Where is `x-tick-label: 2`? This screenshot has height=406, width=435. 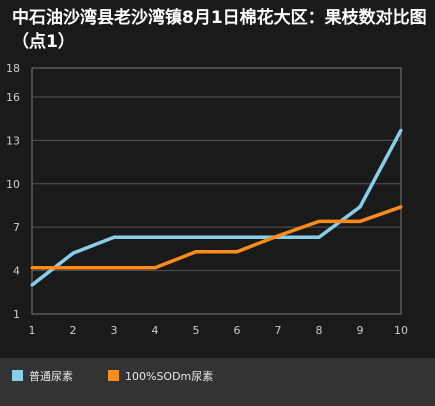
x-tick-label: 2 is located at coordinates (73, 330).